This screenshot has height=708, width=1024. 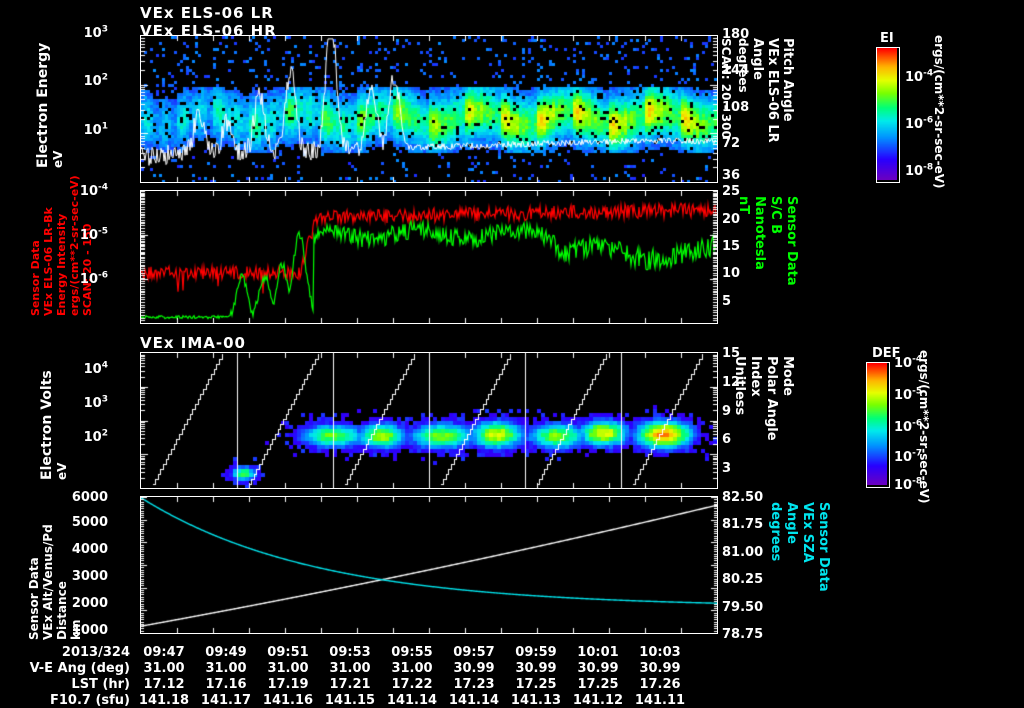 What do you see at coordinates (474, 652) in the screenshot?
I see `bottom-cell: 09:57` at bounding box center [474, 652].